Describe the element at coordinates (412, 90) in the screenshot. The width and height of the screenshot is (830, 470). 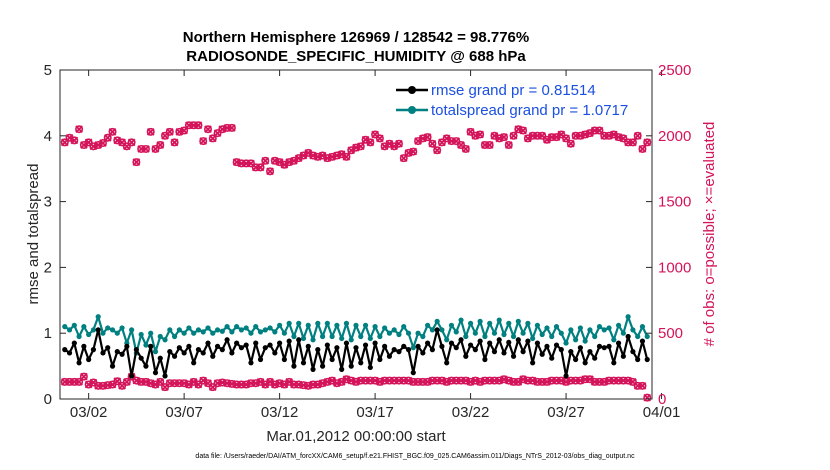
I see `legend-marker-rmse` at that location.